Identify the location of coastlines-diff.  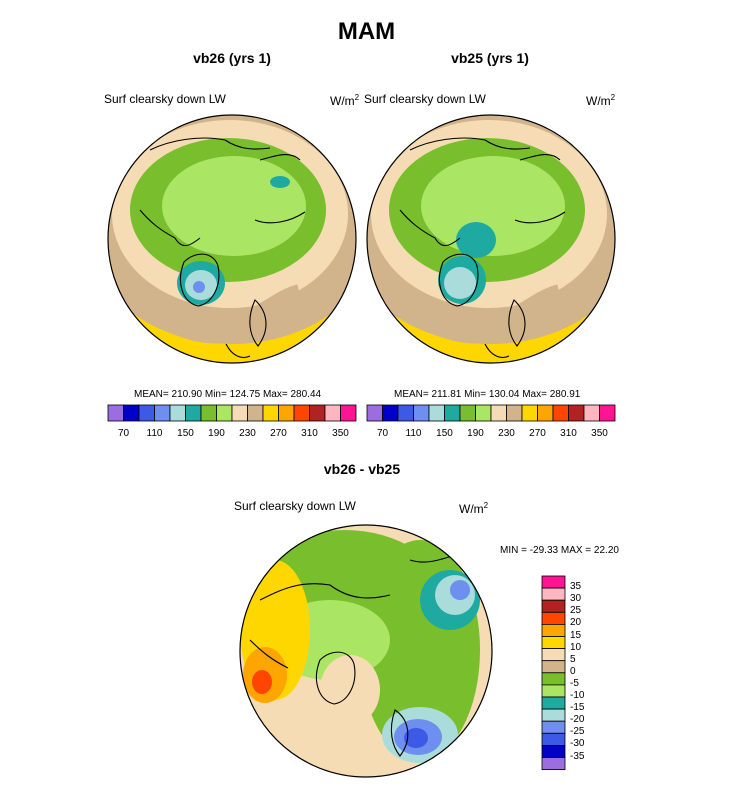
(352, 655).